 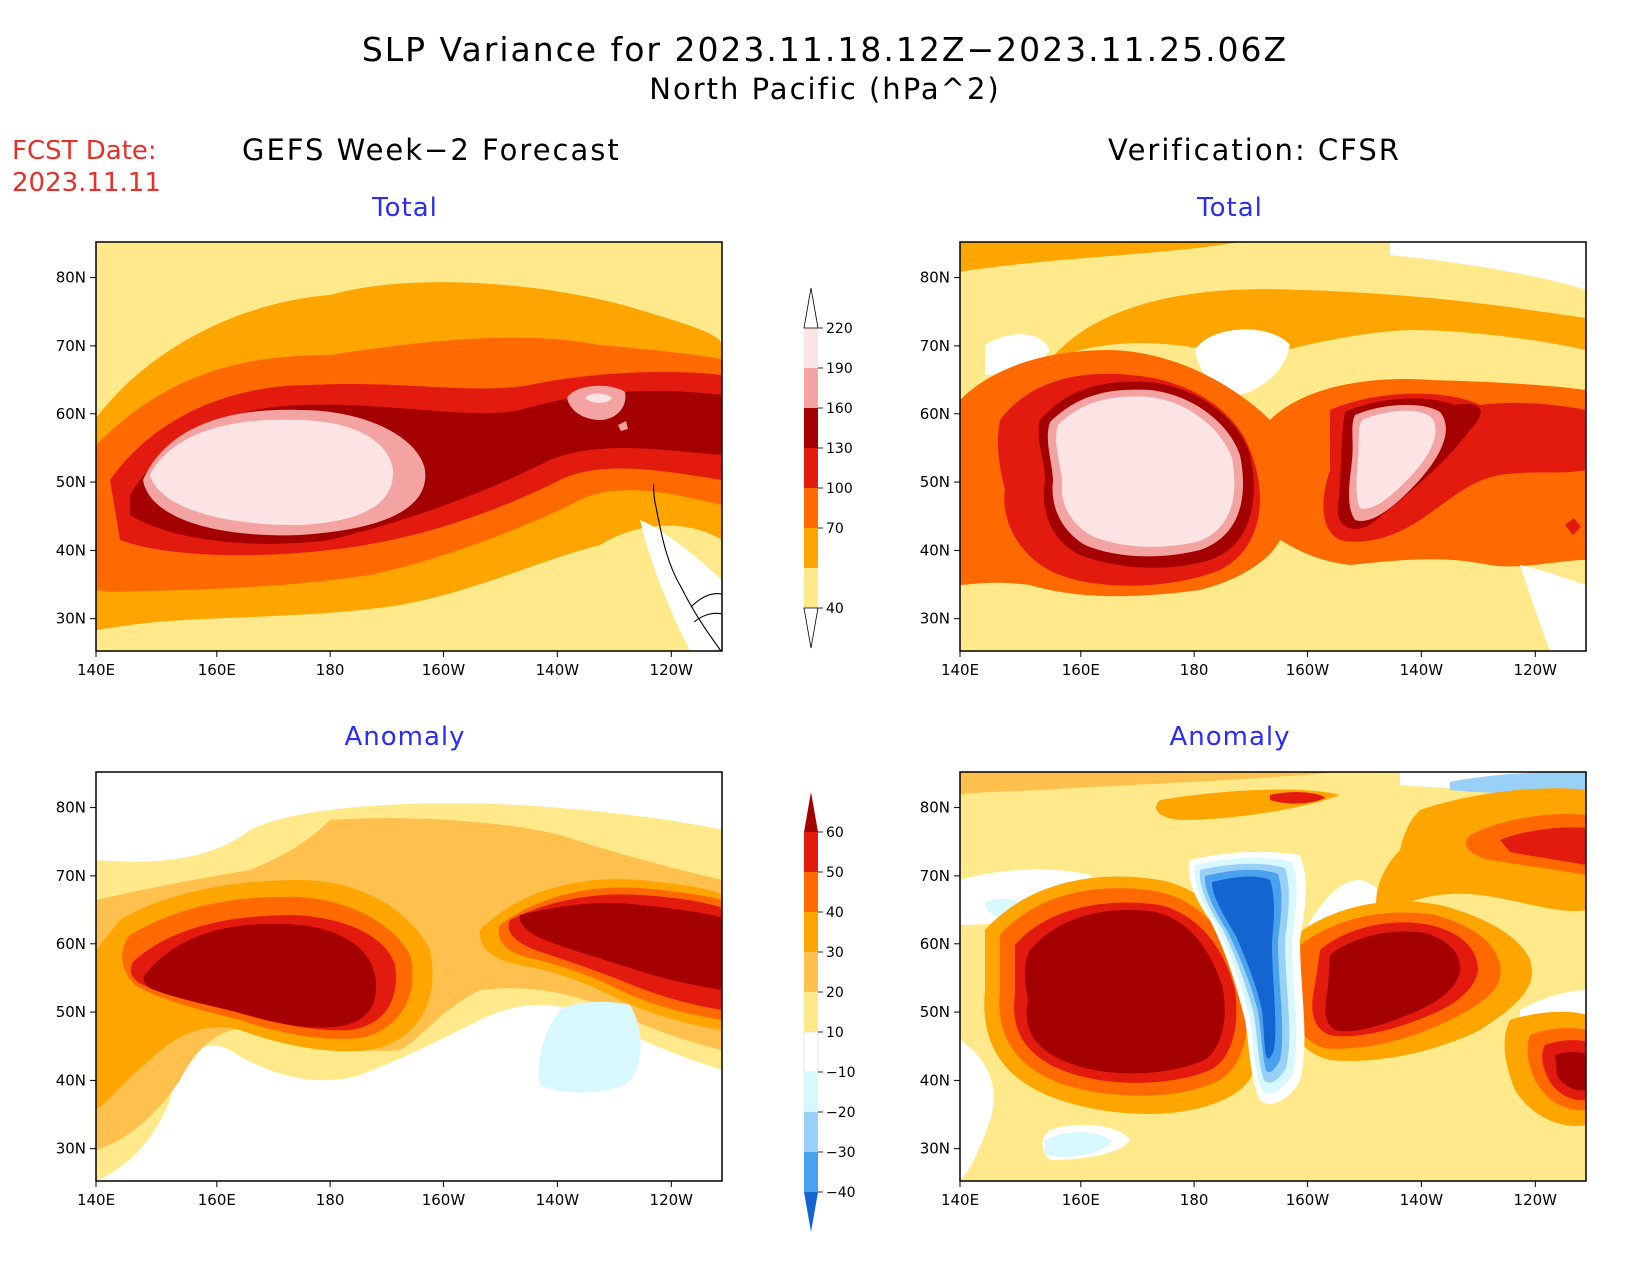 I want to click on map-frame-forecast-anomaly, so click(x=409, y=976).